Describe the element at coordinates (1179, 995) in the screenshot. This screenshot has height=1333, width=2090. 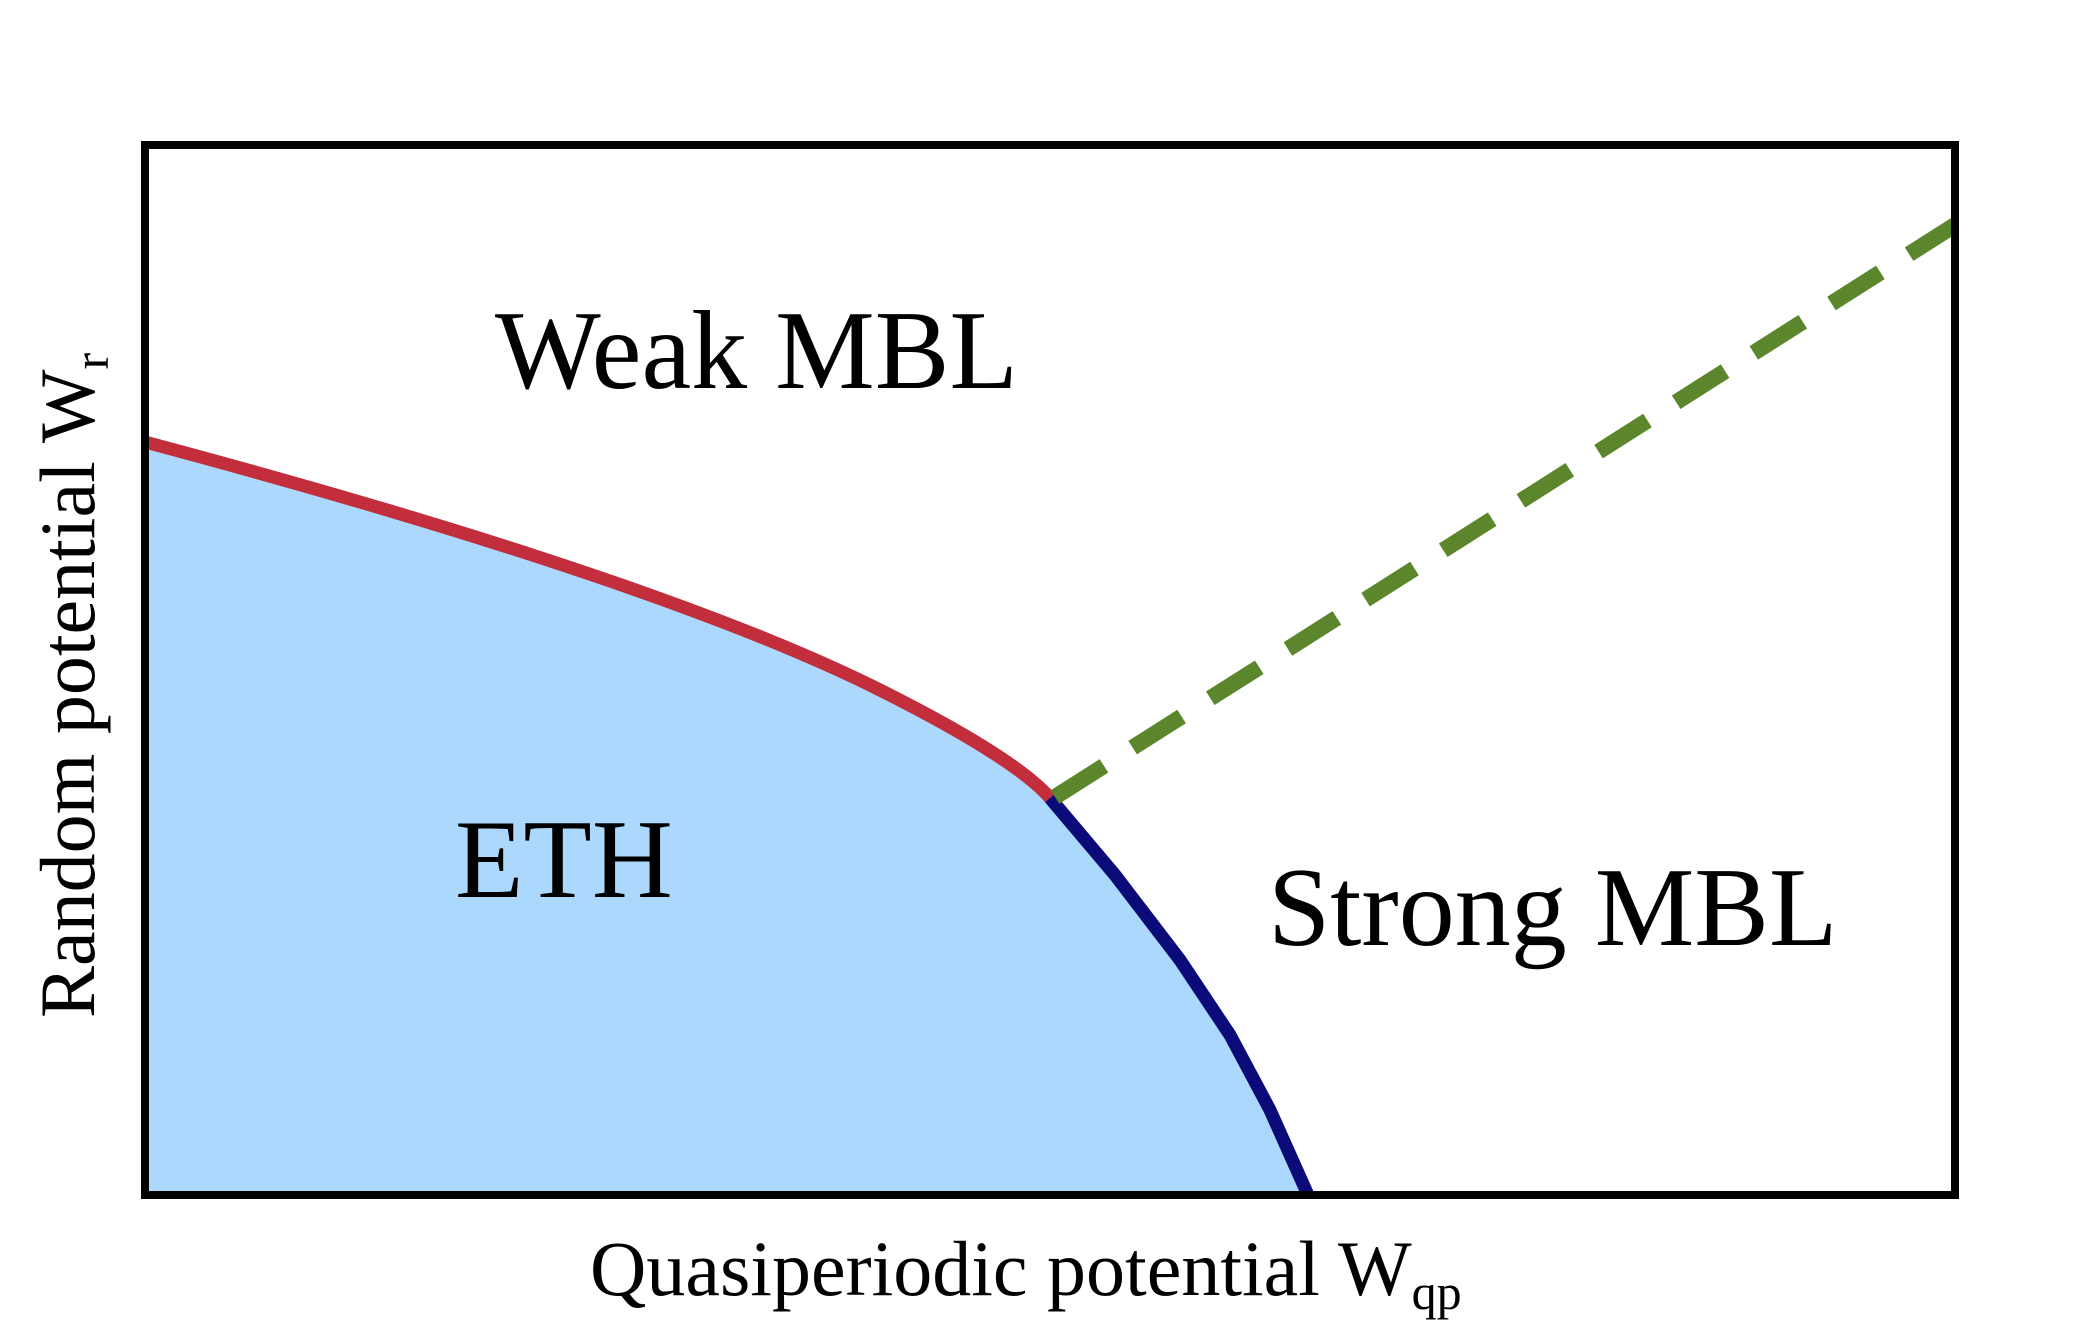
I see `eth-strong-mbl-boundary` at that location.